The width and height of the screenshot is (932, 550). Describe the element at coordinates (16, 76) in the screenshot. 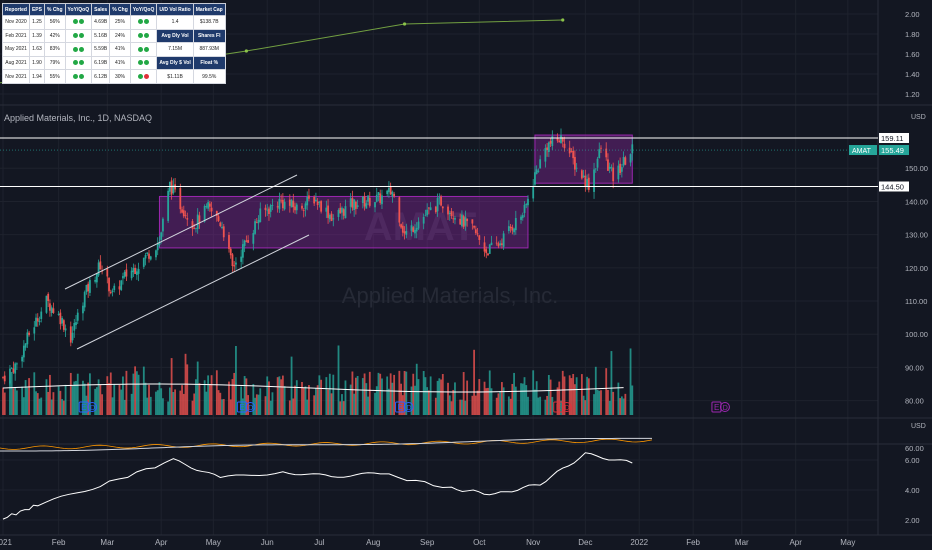

I see `table-cell: Nov 2021` at that location.